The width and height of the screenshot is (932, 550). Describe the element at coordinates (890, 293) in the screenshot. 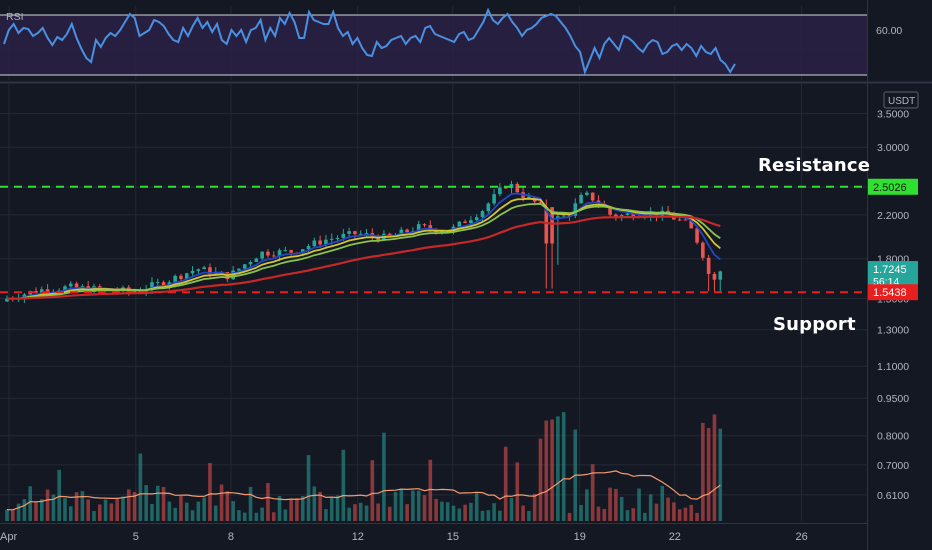

I see `support-price-label: 1.5438` at that location.